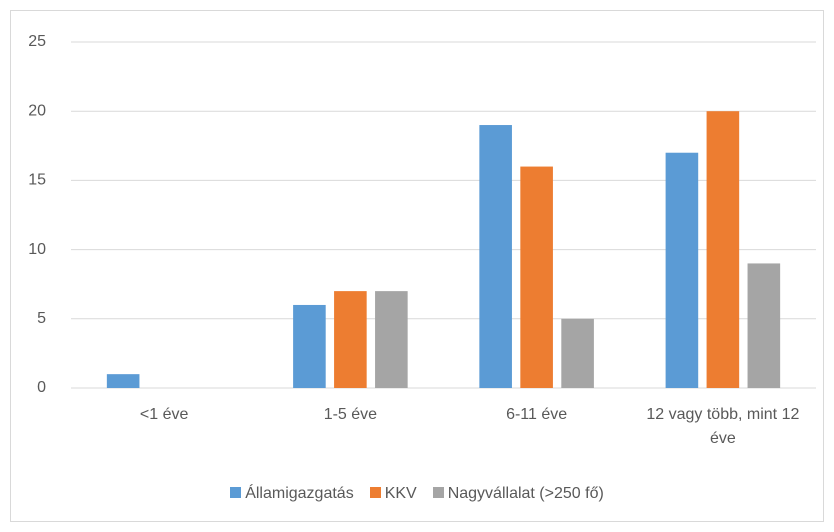  I want to click on y-tick-label: 20, so click(37, 110).